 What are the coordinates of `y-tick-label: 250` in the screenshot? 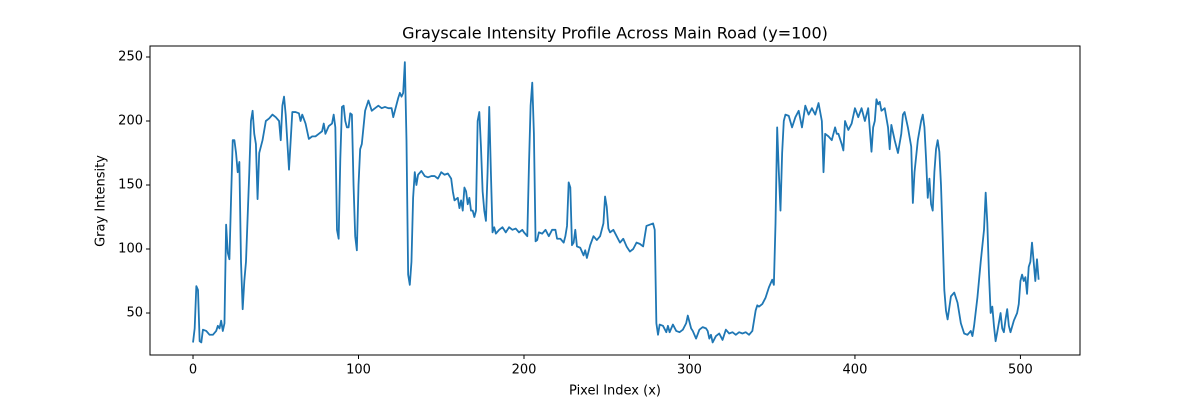 It's located at (130, 57).